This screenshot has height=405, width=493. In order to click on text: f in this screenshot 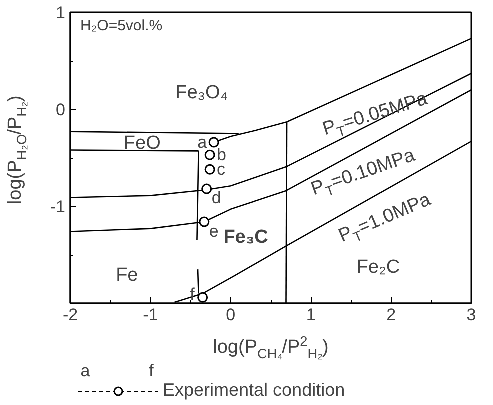, I will do `click(151, 371)`.